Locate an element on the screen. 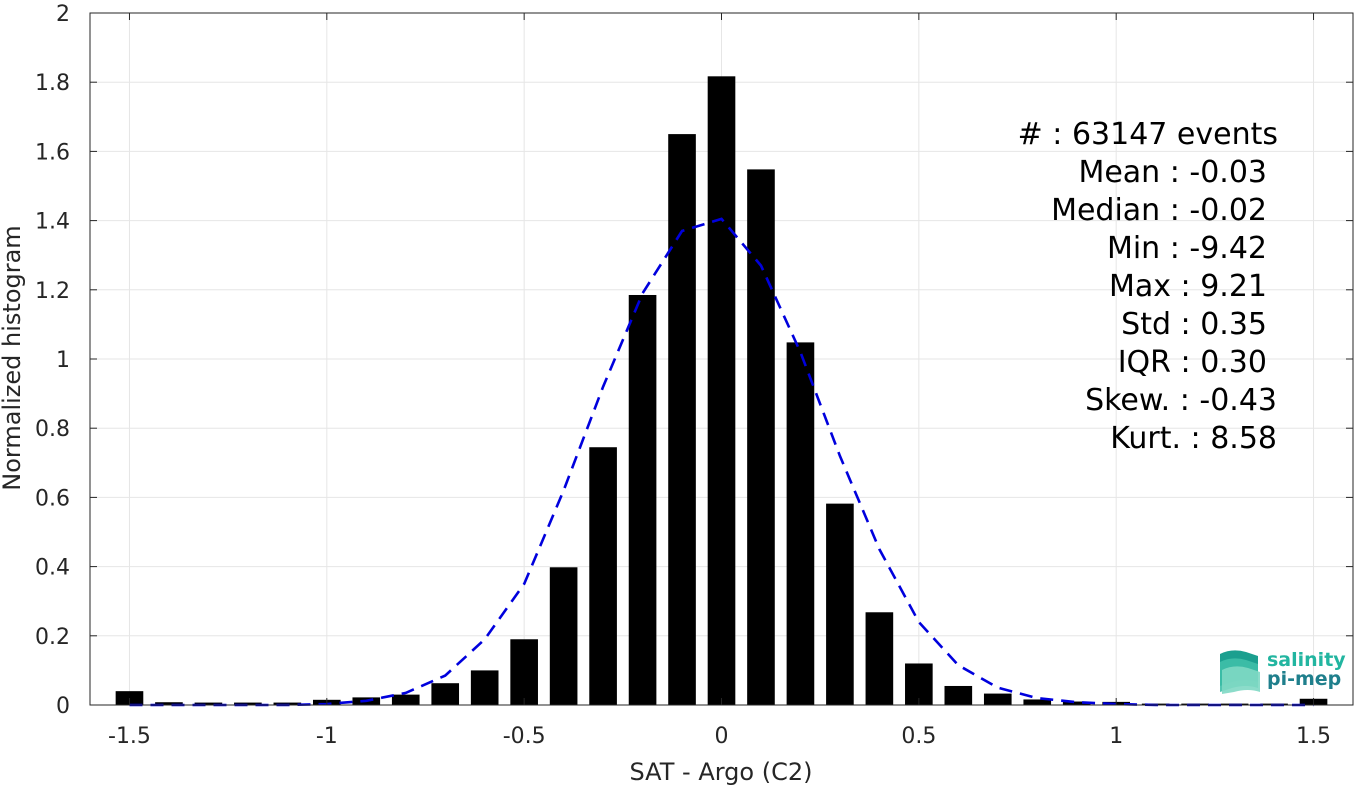 The width and height of the screenshot is (1367, 787). x-tick-labels: -1.5 -1 -0.5 0 0.5 1 1.5 is located at coordinates (719, 736).